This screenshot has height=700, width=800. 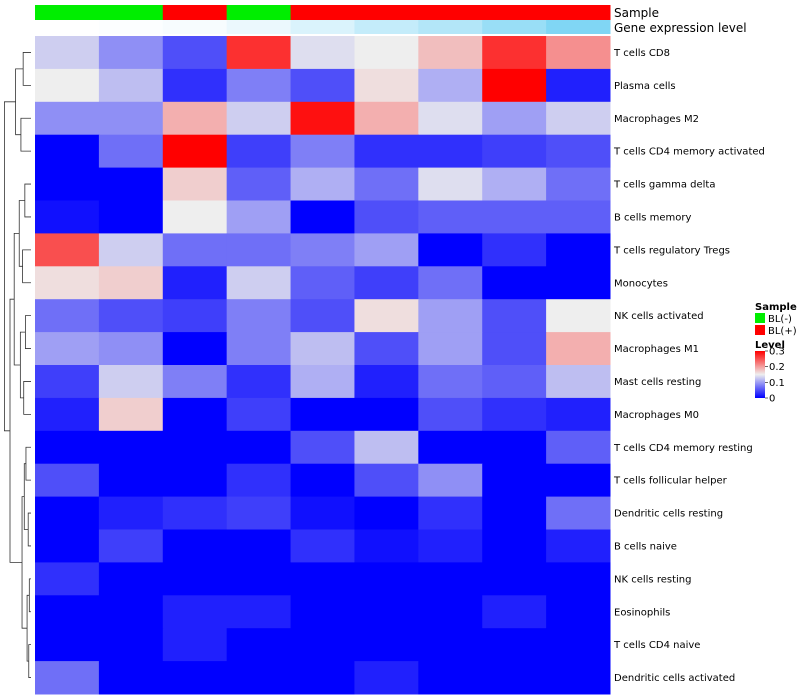 I want to click on sample-legend-label: BL(-), so click(x=780, y=319).